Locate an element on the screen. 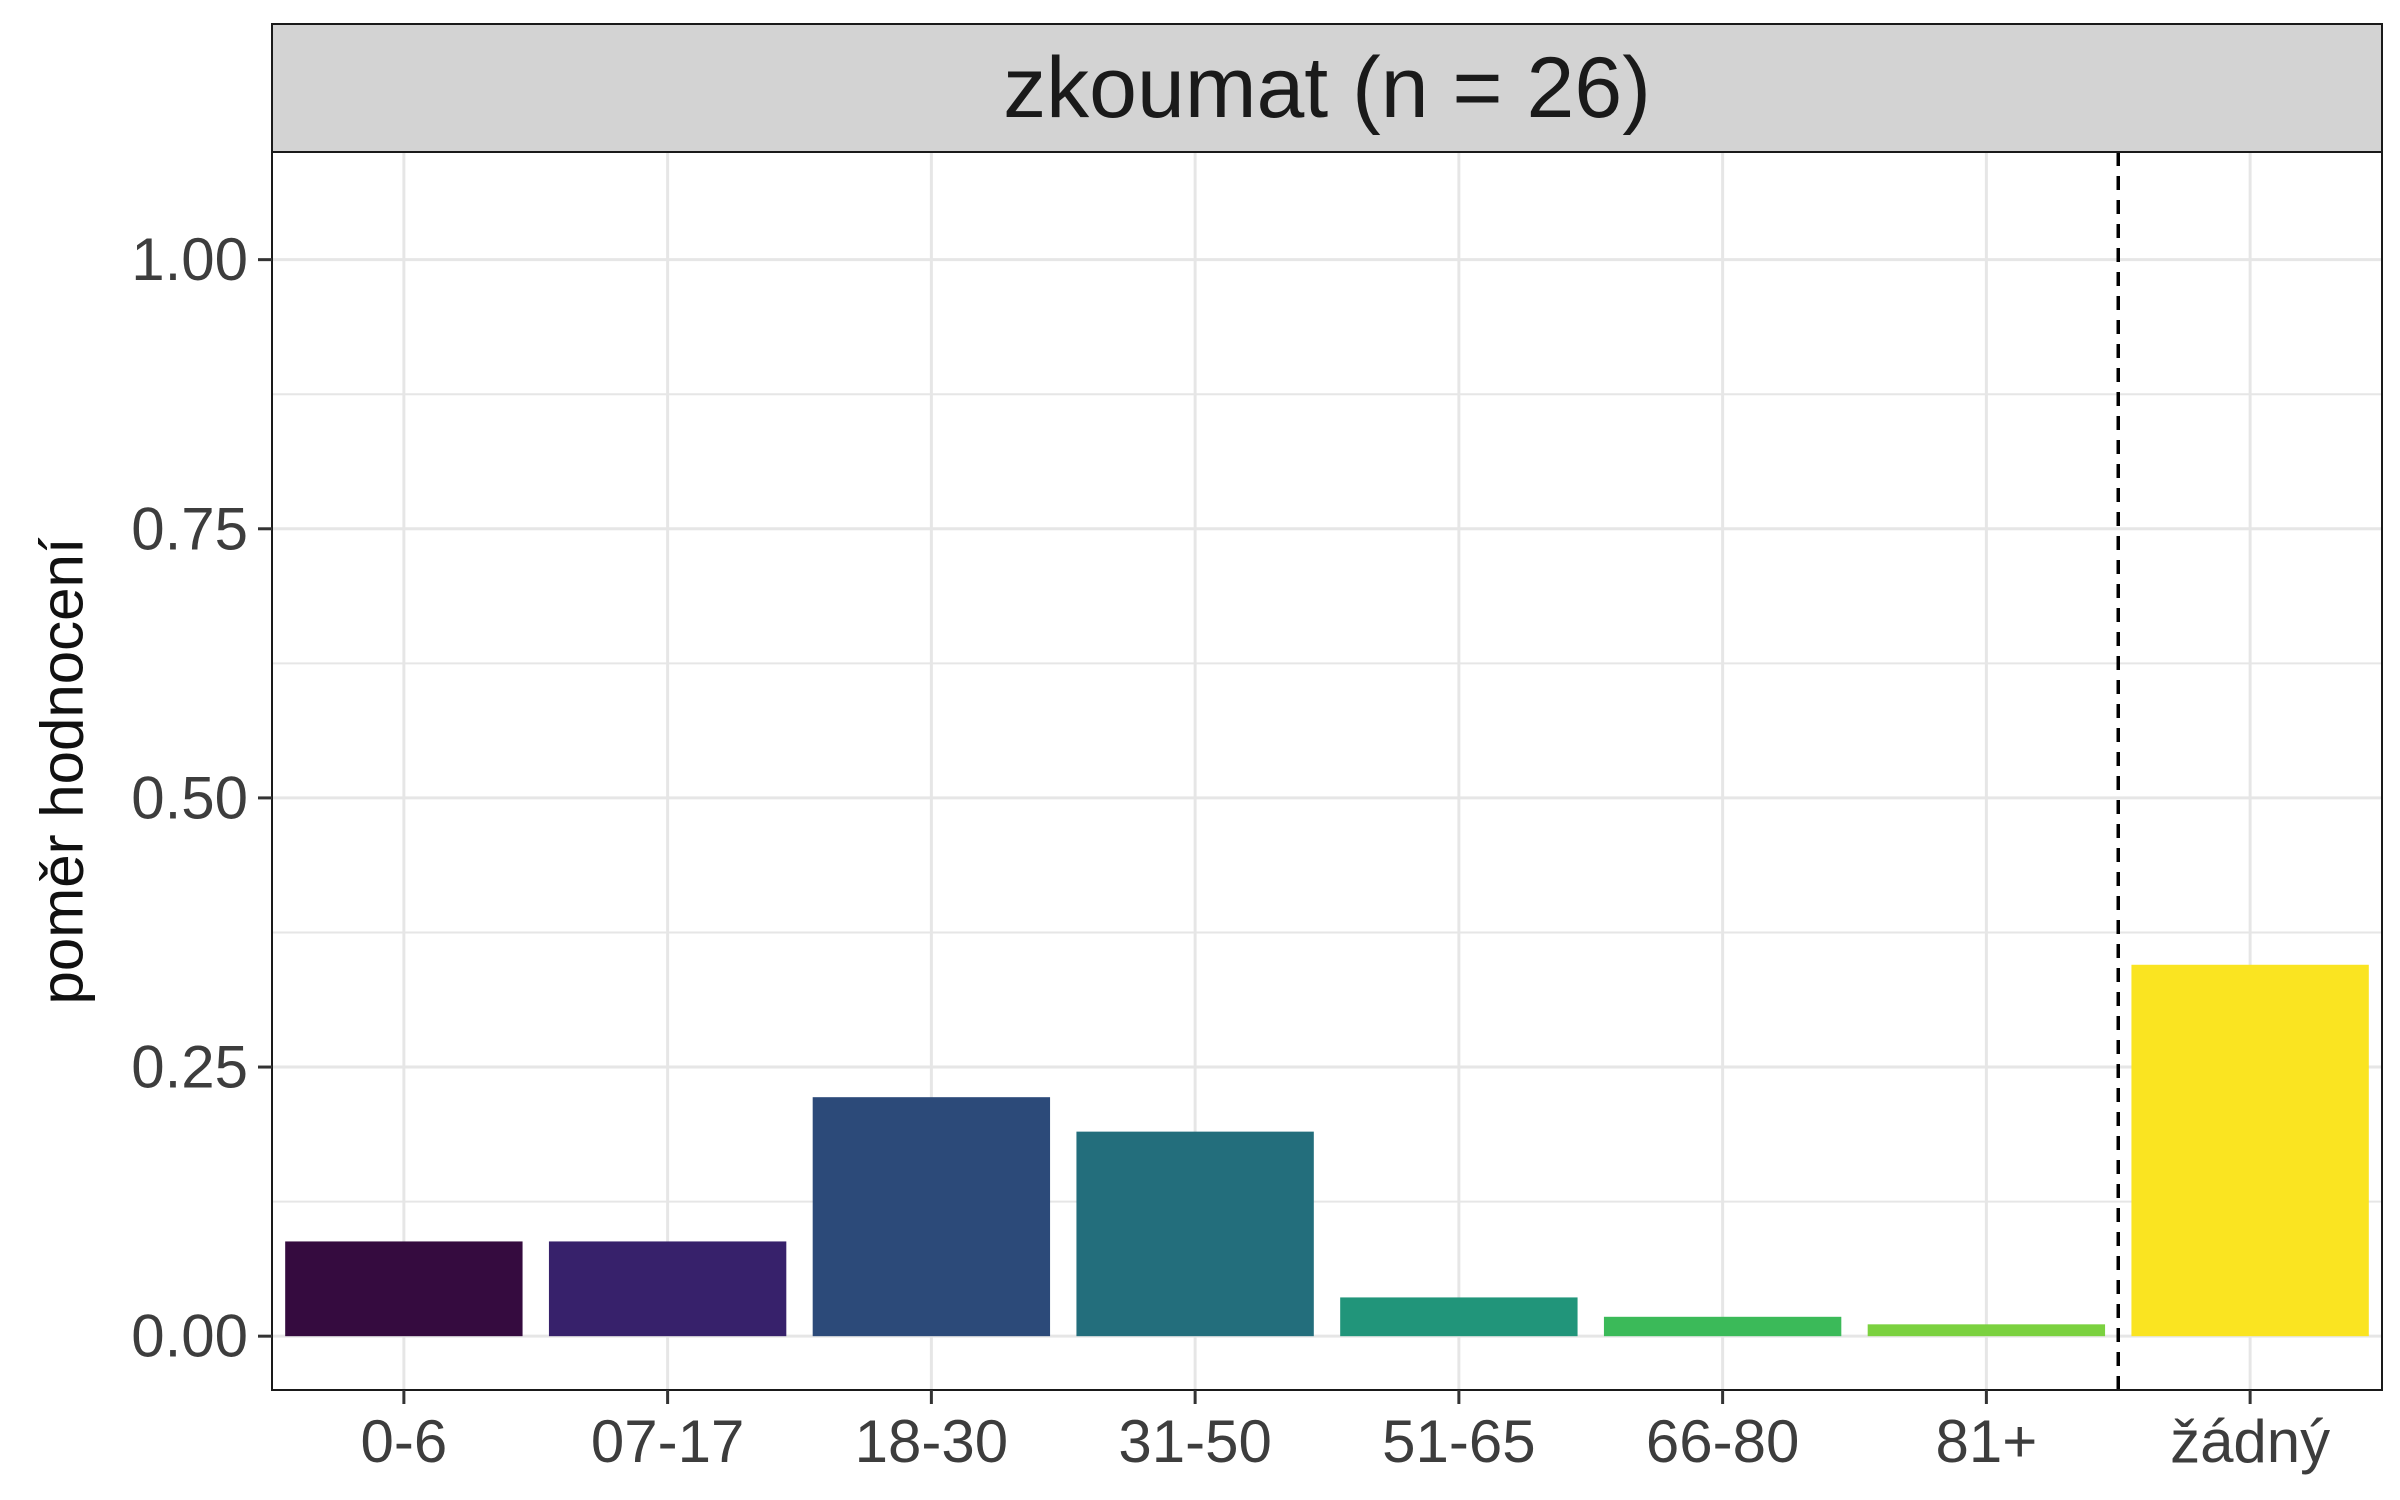 The image size is (2400, 1500). x-tick-label: 07-17 is located at coordinates (667, 1441).